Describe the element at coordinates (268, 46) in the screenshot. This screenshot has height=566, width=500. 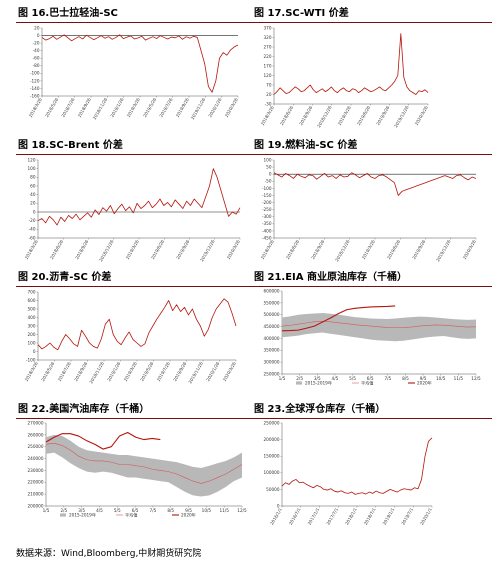
I see `y-tick-label: 270` at that location.